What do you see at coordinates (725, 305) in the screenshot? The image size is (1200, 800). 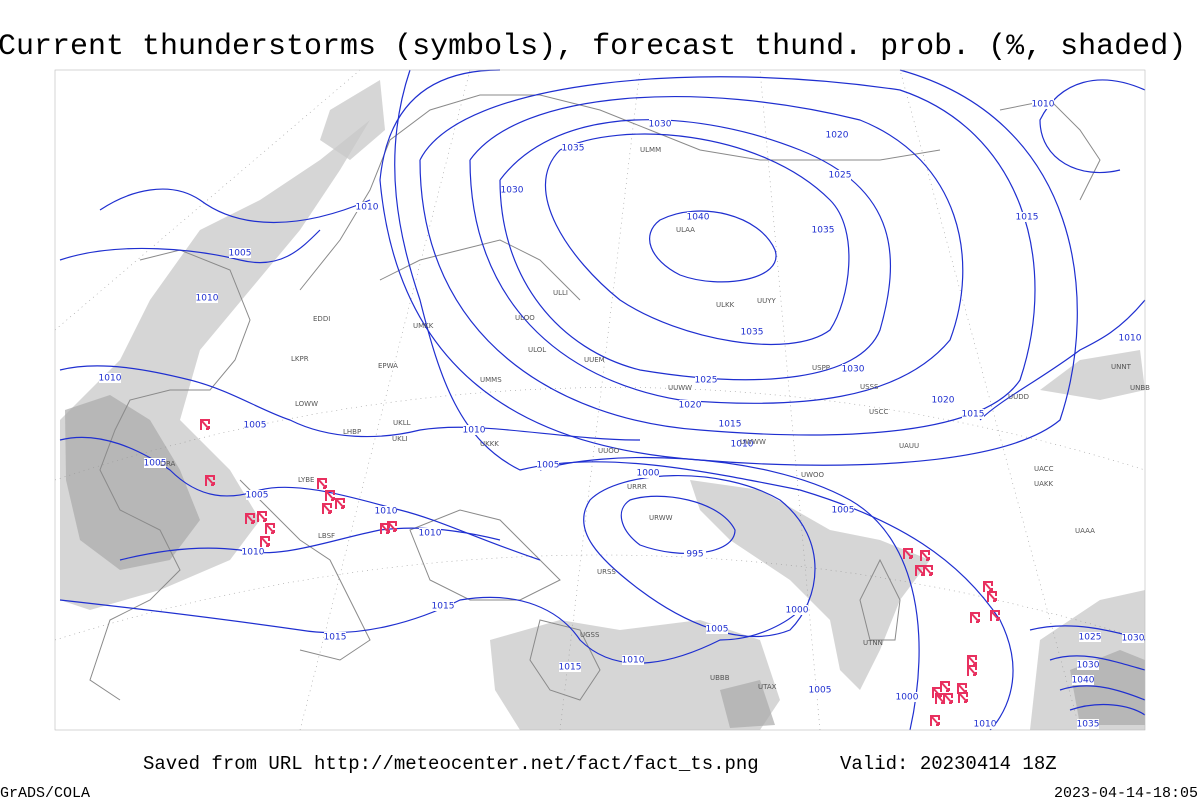 I see `station-label: ULKK` at bounding box center [725, 305].